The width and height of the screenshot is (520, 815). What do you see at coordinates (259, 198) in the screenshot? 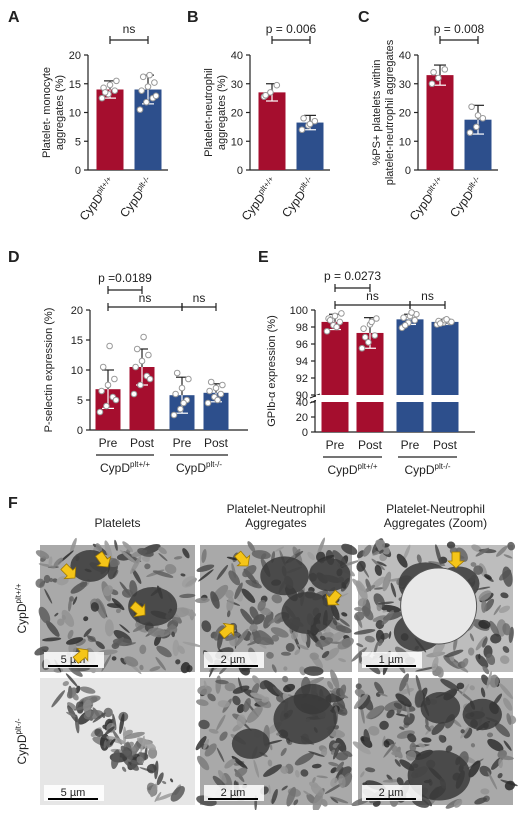
I see `category-label: CypDplt+/+` at bounding box center [259, 198].